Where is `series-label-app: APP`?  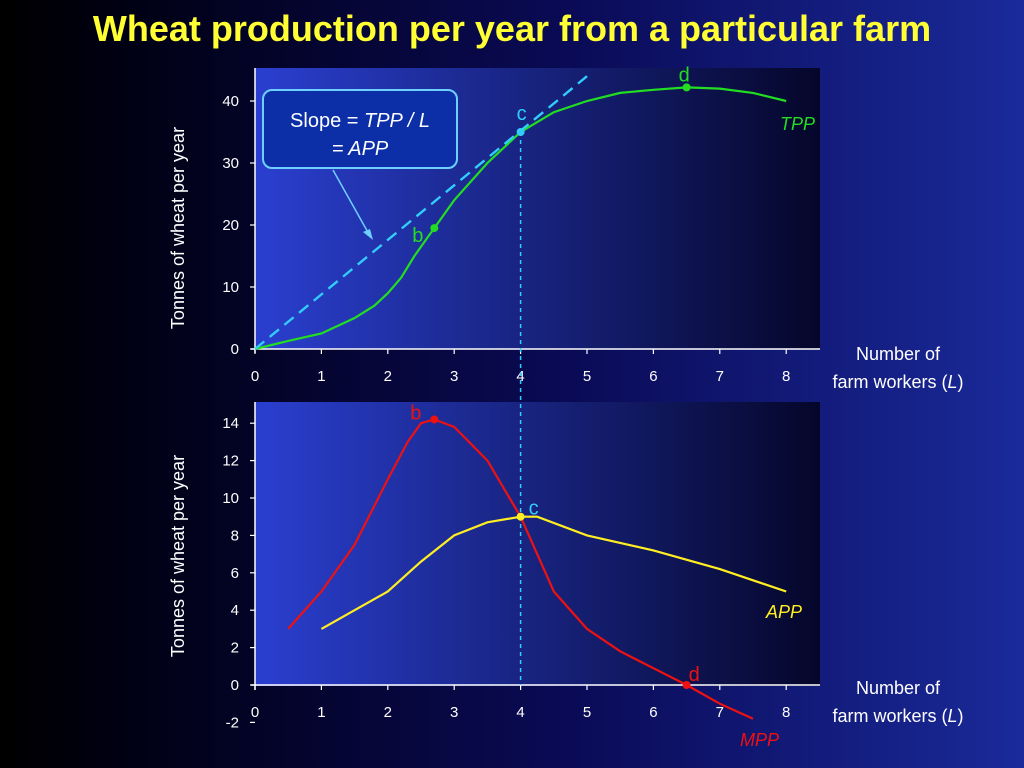
series-label-app: APP is located at coordinates (783, 612).